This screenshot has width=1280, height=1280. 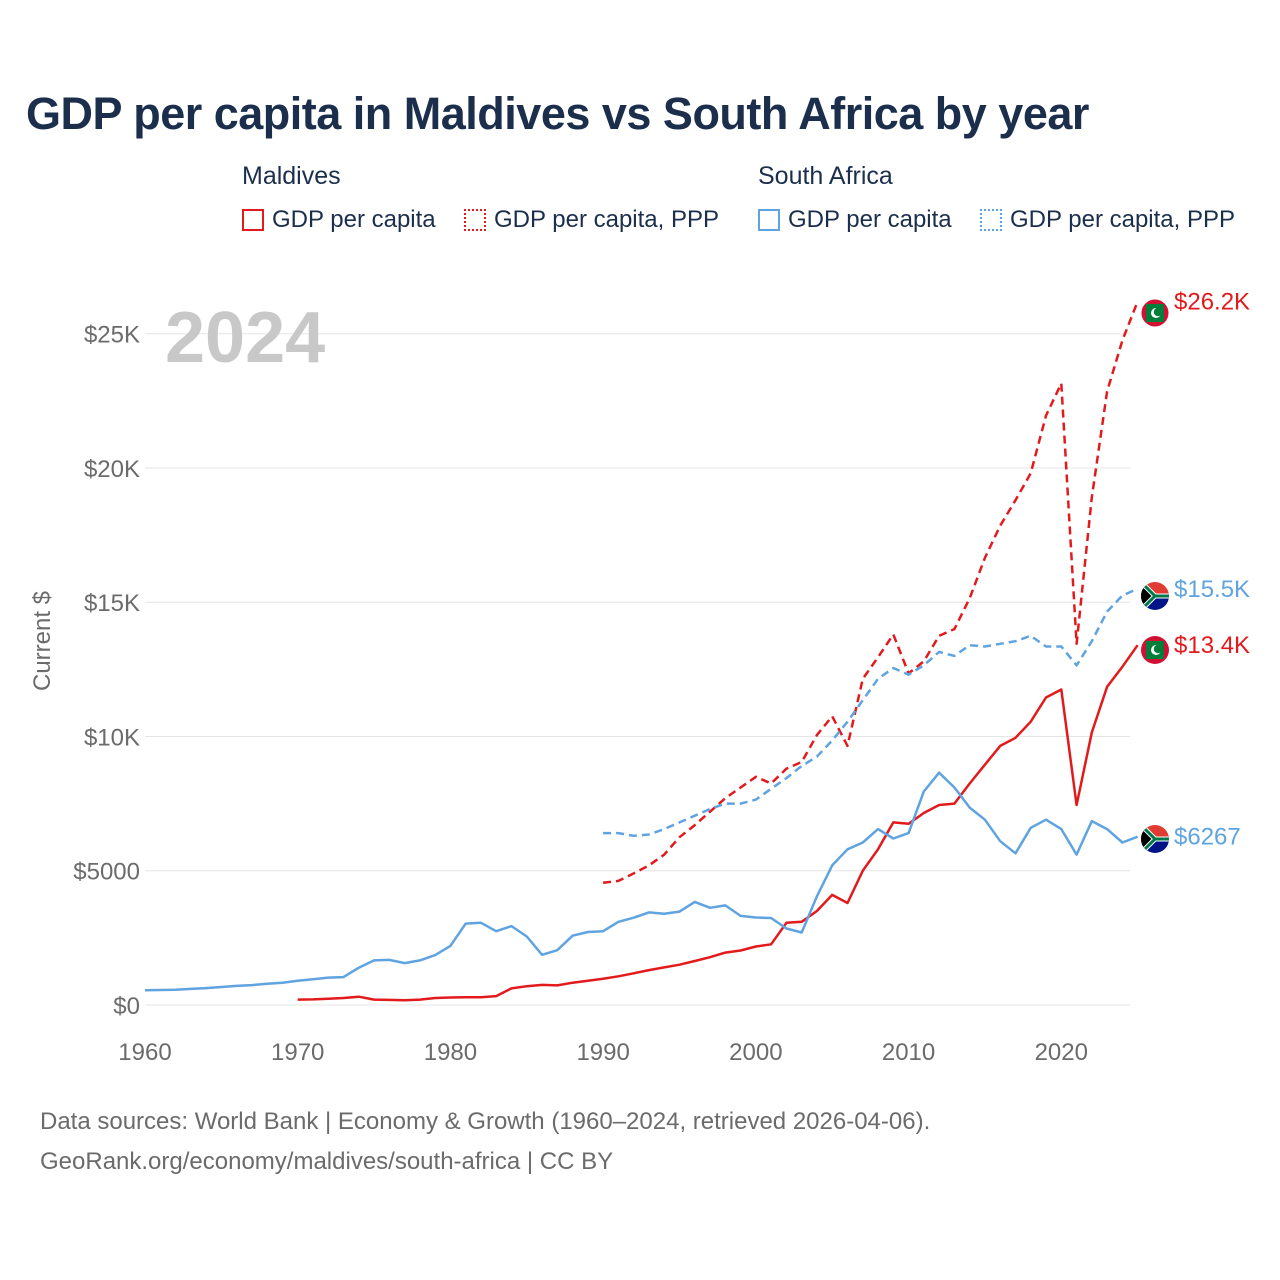 I want to click on legend-item-south-africa-gdp: GDP per capita, so click(x=855, y=220).